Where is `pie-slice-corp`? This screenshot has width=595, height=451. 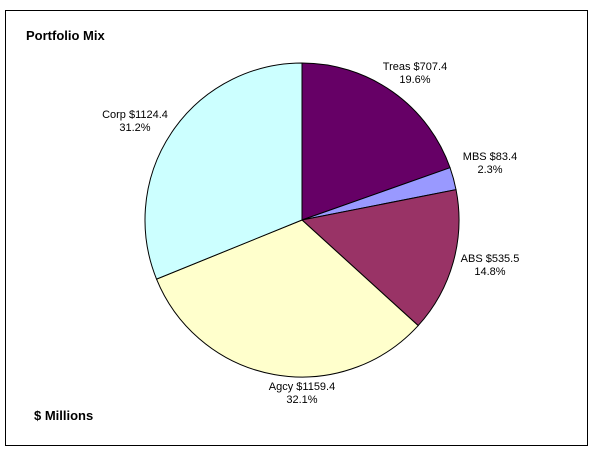
pie-slice-corp is located at coordinates (223, 171).